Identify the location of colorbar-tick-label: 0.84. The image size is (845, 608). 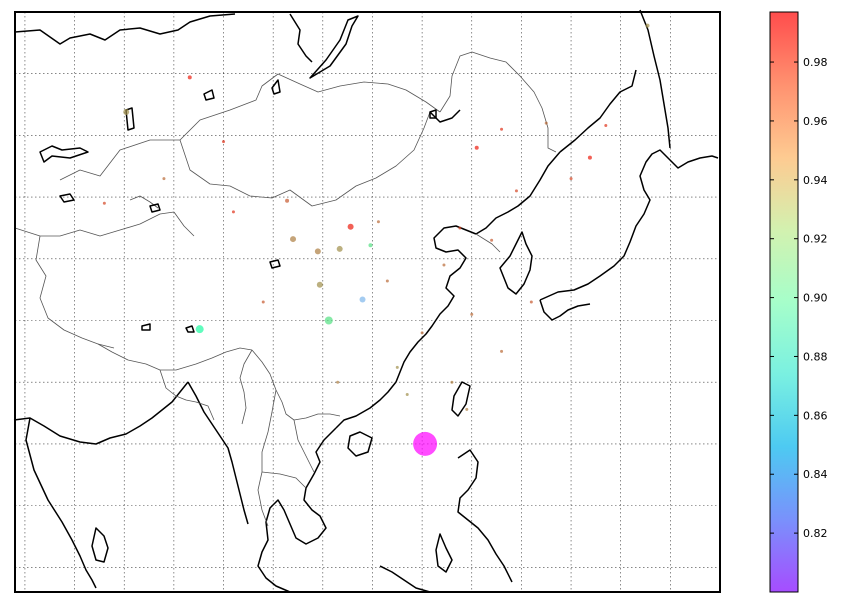
(815, 474).